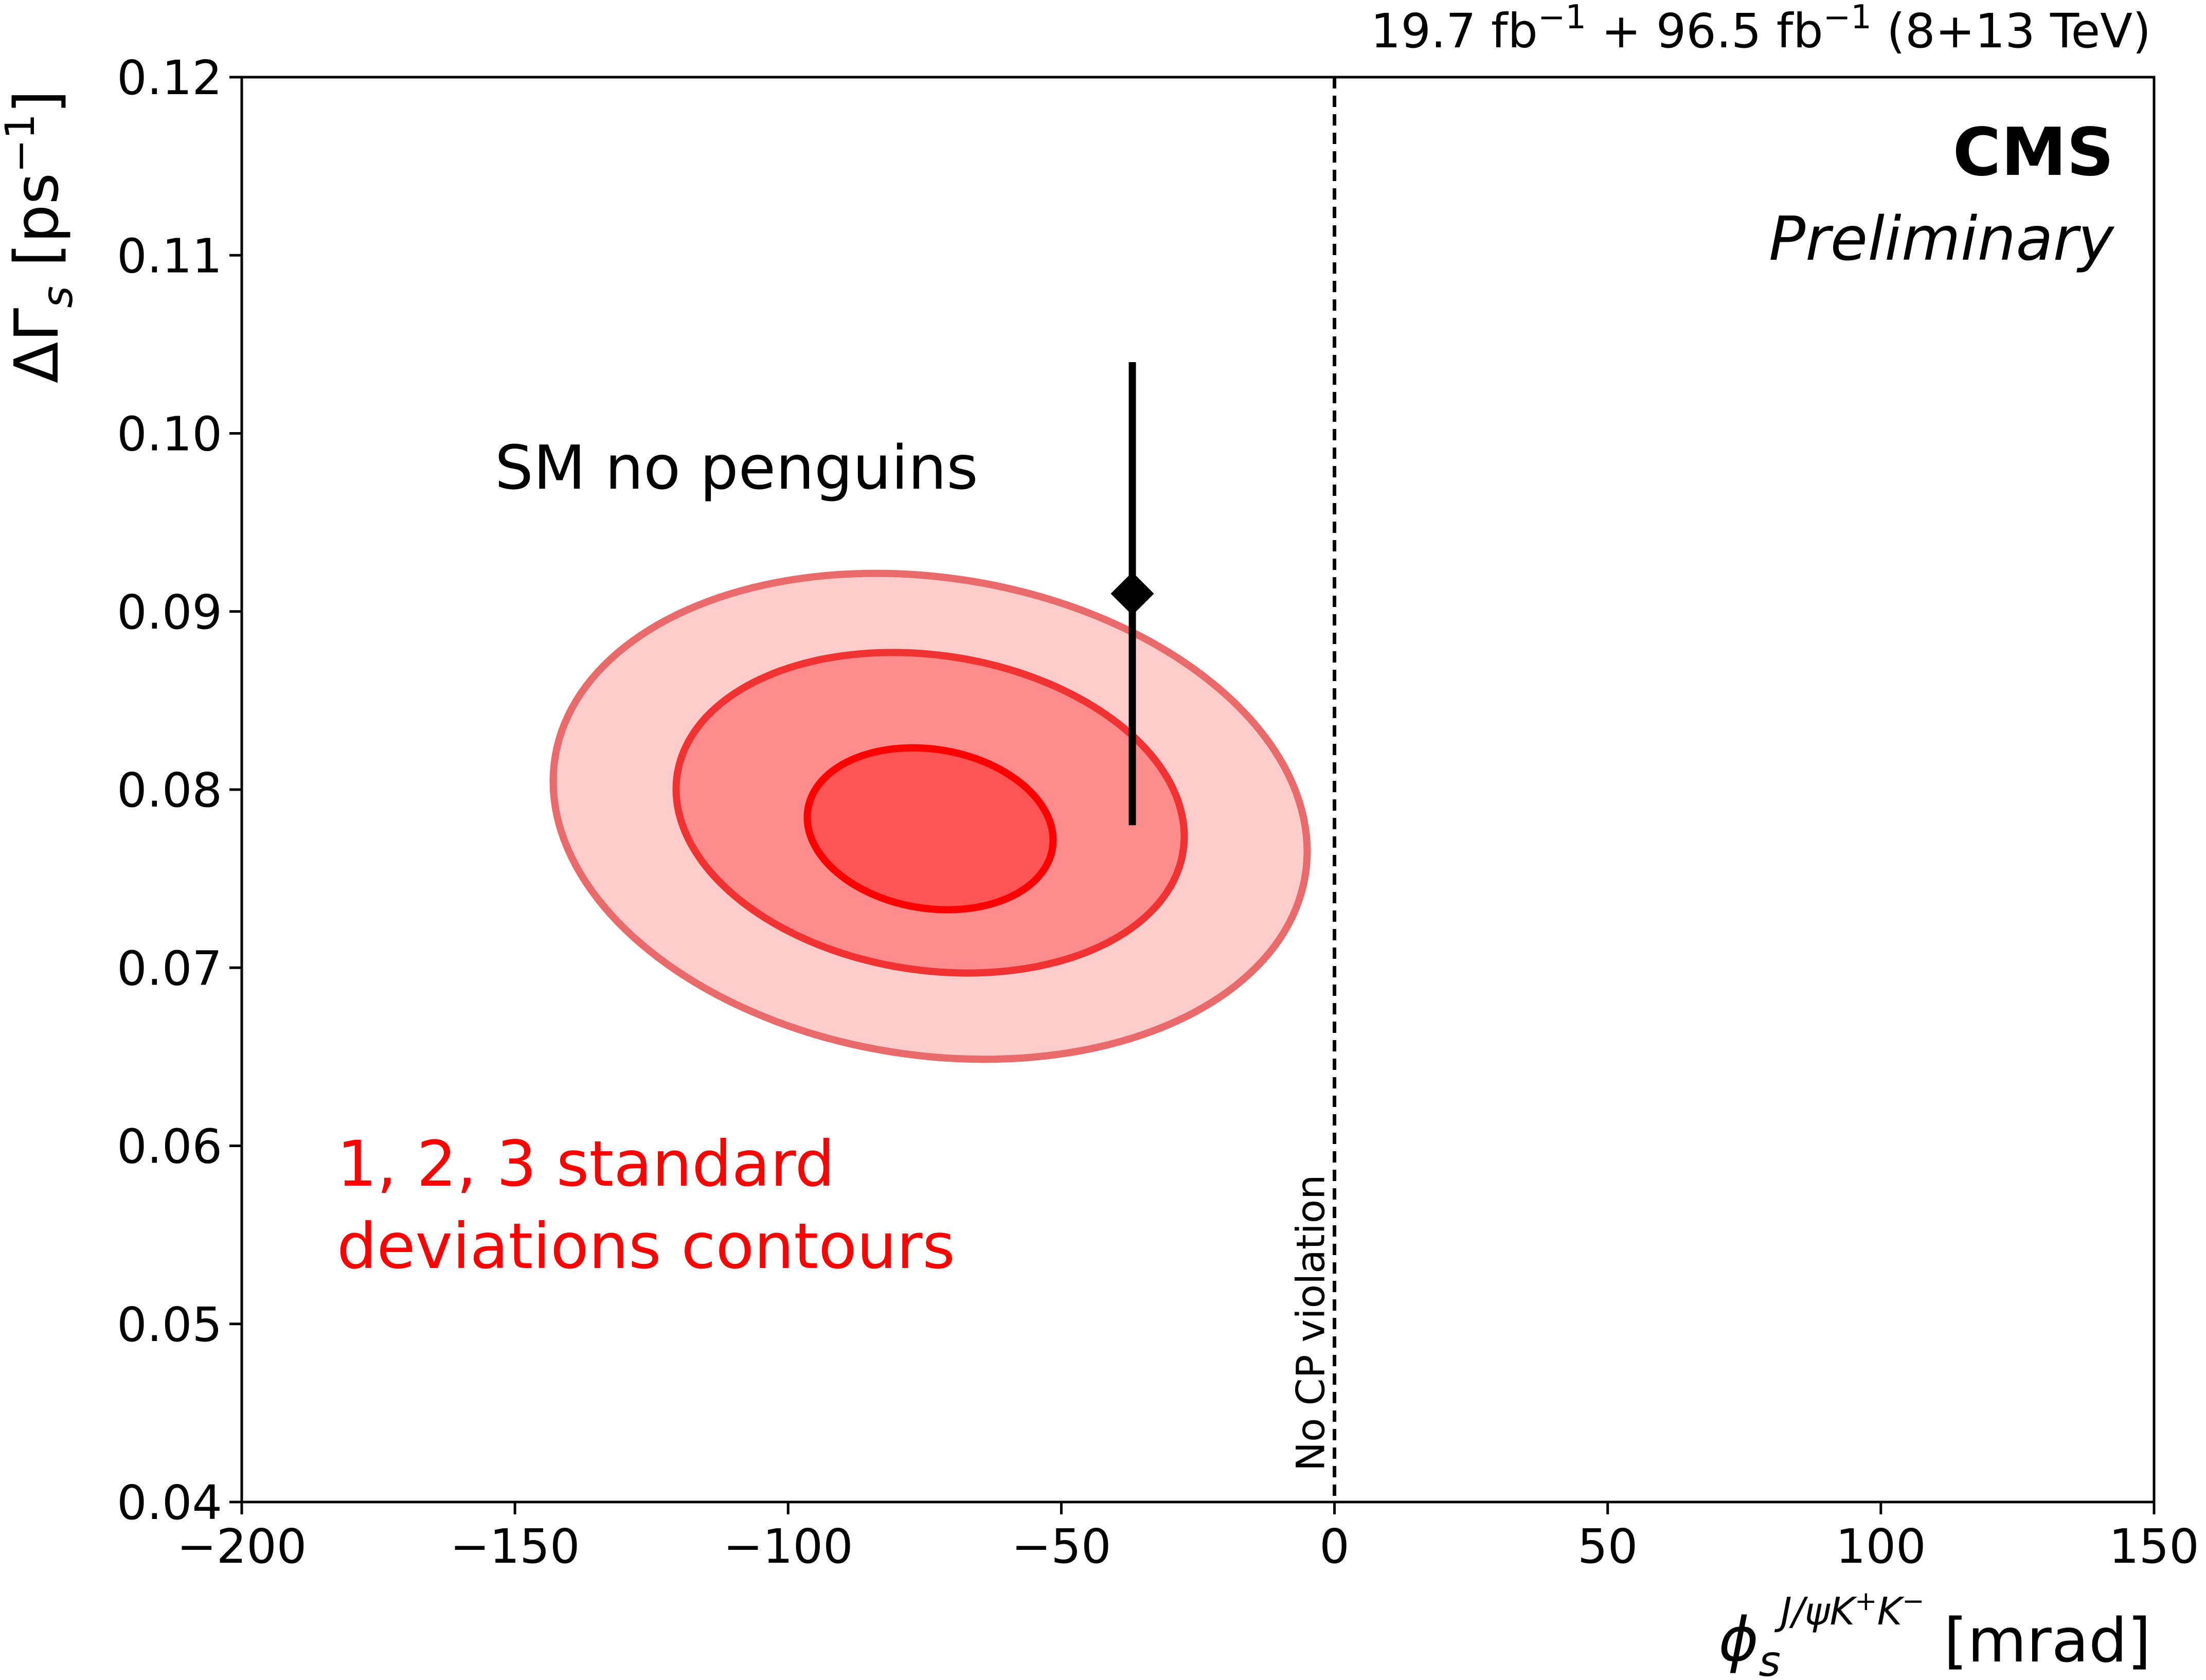  Describe the element at coordinates (169, 1503) in the screenshot. I see `y-tick-label: 0.04` at that location.